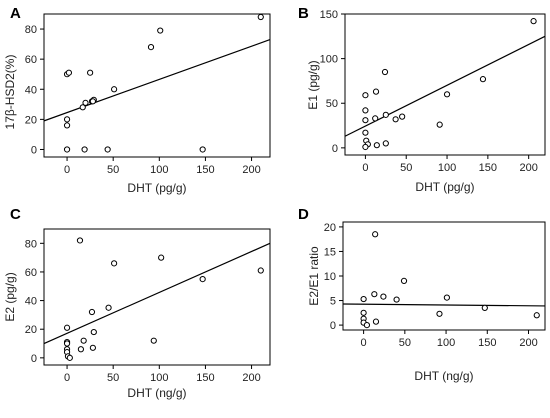 The height and width of the screenshot is (418, 550). I want to click on panel-label-a: A, so click(15, 13).